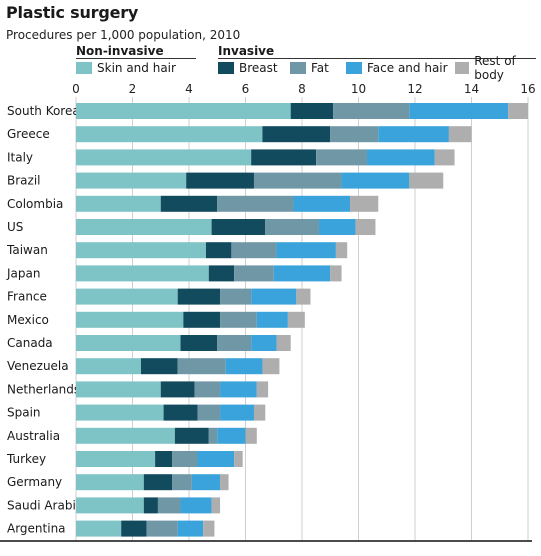  Describe the element at coordinates (34, 482) in the screenshot. I see `category-label: Germany` at that location.